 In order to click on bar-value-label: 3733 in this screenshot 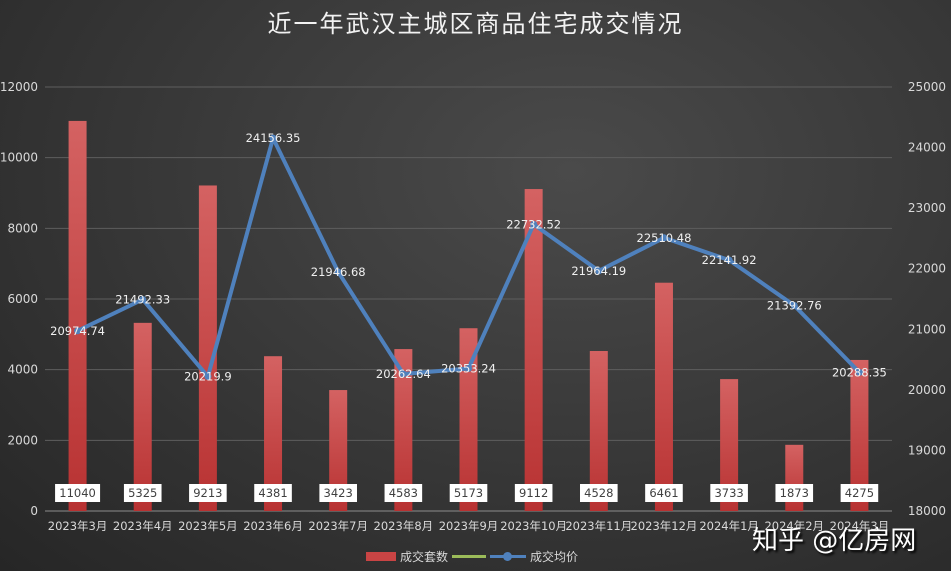, I will do `click(728, 493)`.